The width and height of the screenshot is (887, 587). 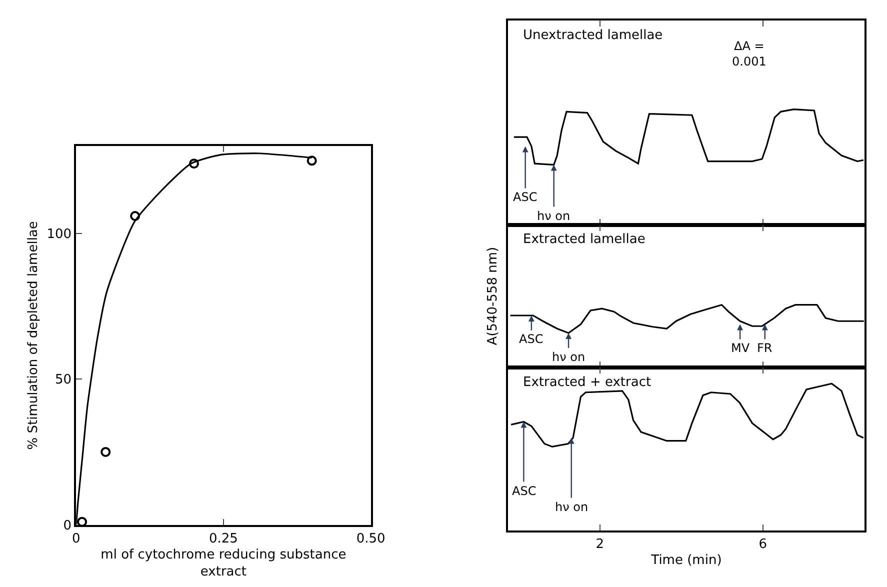 What do you see at coordinates (223, 563) in the screenshot?
I see `x-axis-title: ml of cytochrome reducing substance extract` at bounding box center [223, 563].